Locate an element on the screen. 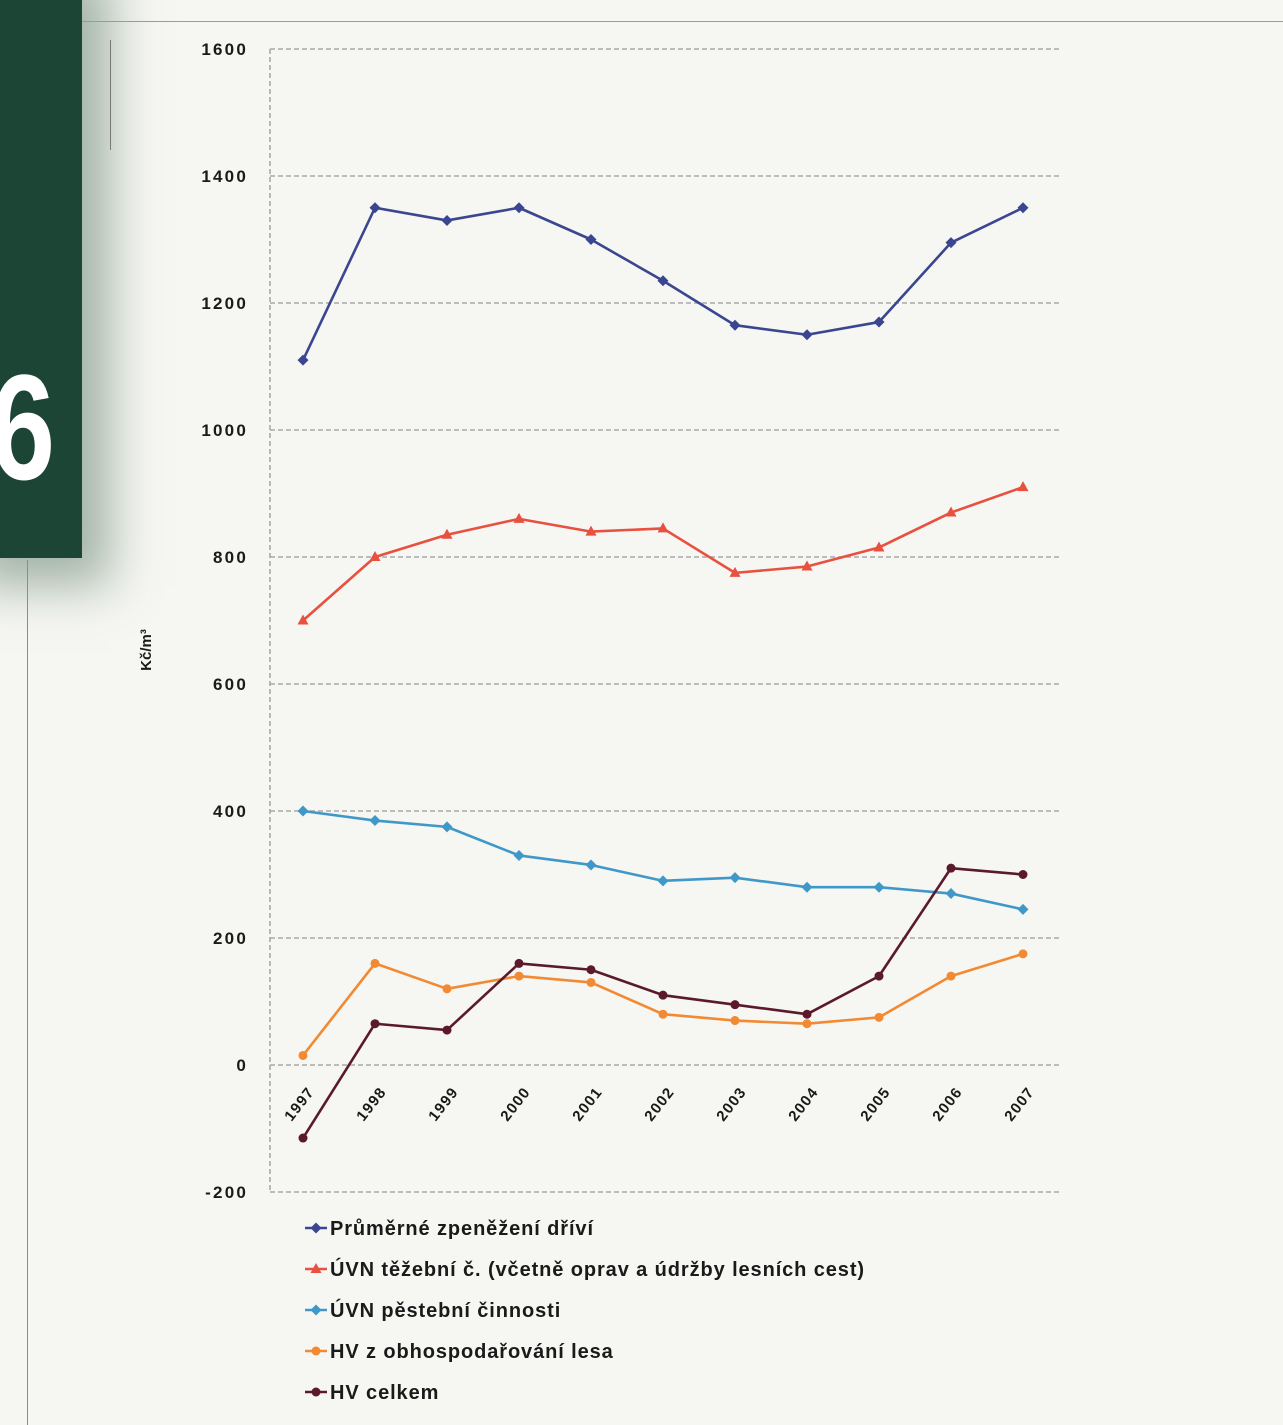 Image resolution: width=1283 pixels, height=1425 pixels. x-tick-label: 2005 is located at coordinates (875, 1104).